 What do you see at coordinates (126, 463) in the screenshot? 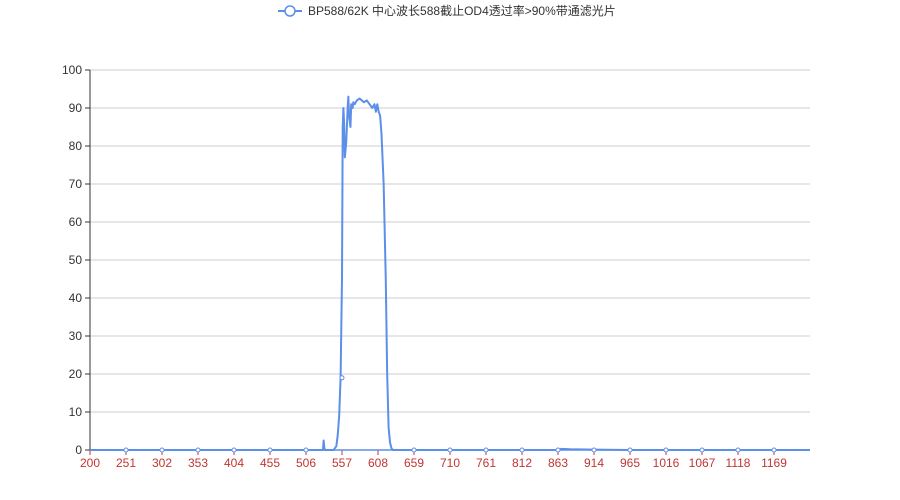
I see `x-tick-label: 251` at bounding box center [126, 463].